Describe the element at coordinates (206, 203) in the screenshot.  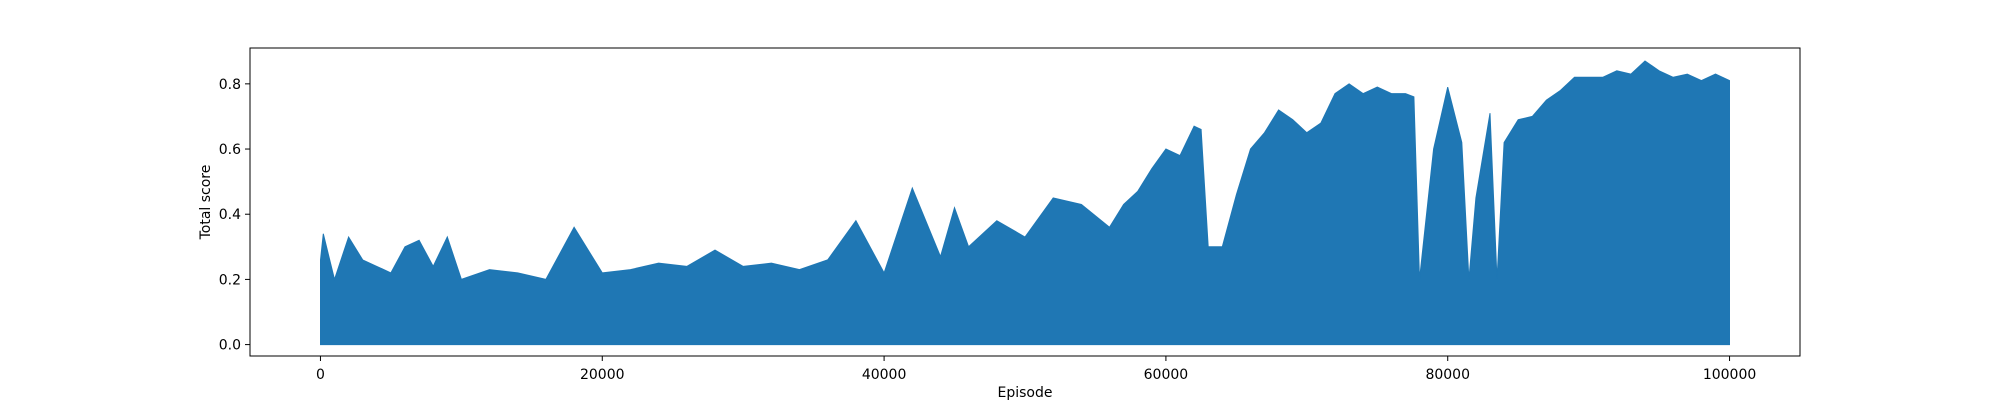
I see `y-axis-label: Total score` at that location.